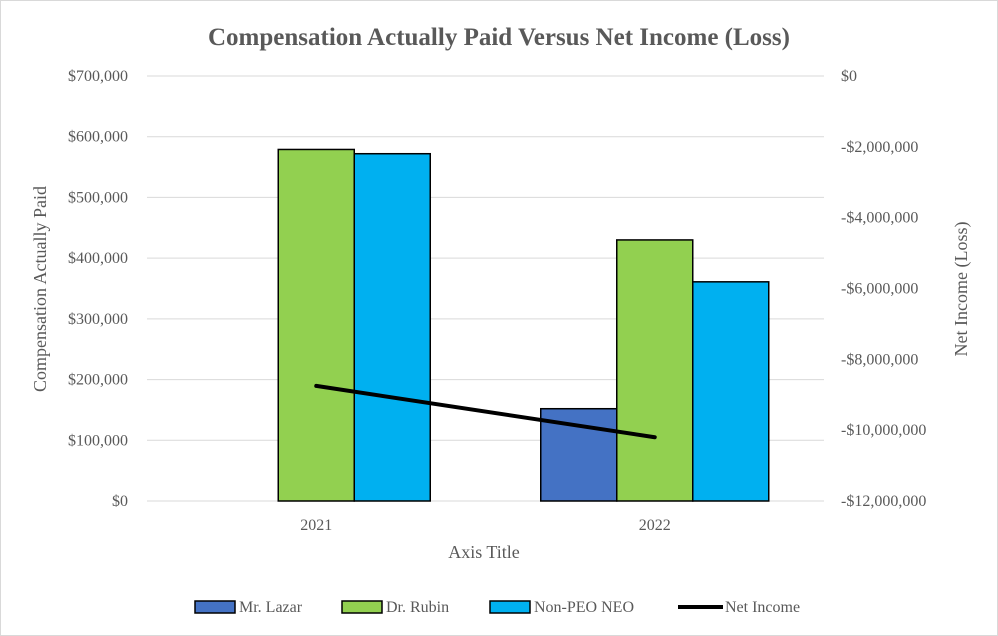 The width and height of the screenshot is (998, 636). I want to click on y2-tick-label: -$6,000,000, so click(879, 289).